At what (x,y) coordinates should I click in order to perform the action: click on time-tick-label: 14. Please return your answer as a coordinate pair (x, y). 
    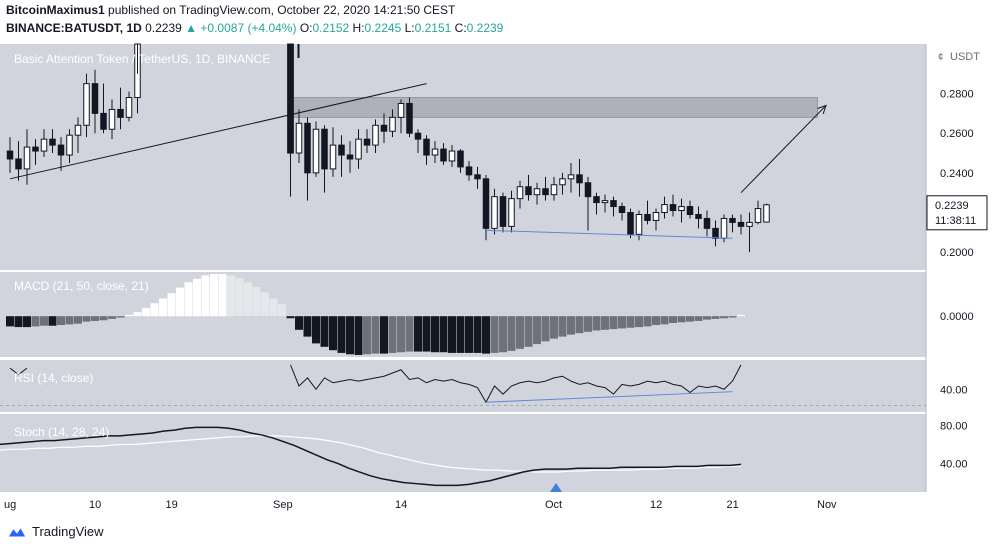
    Looking at the image, I should click on (401, 505).